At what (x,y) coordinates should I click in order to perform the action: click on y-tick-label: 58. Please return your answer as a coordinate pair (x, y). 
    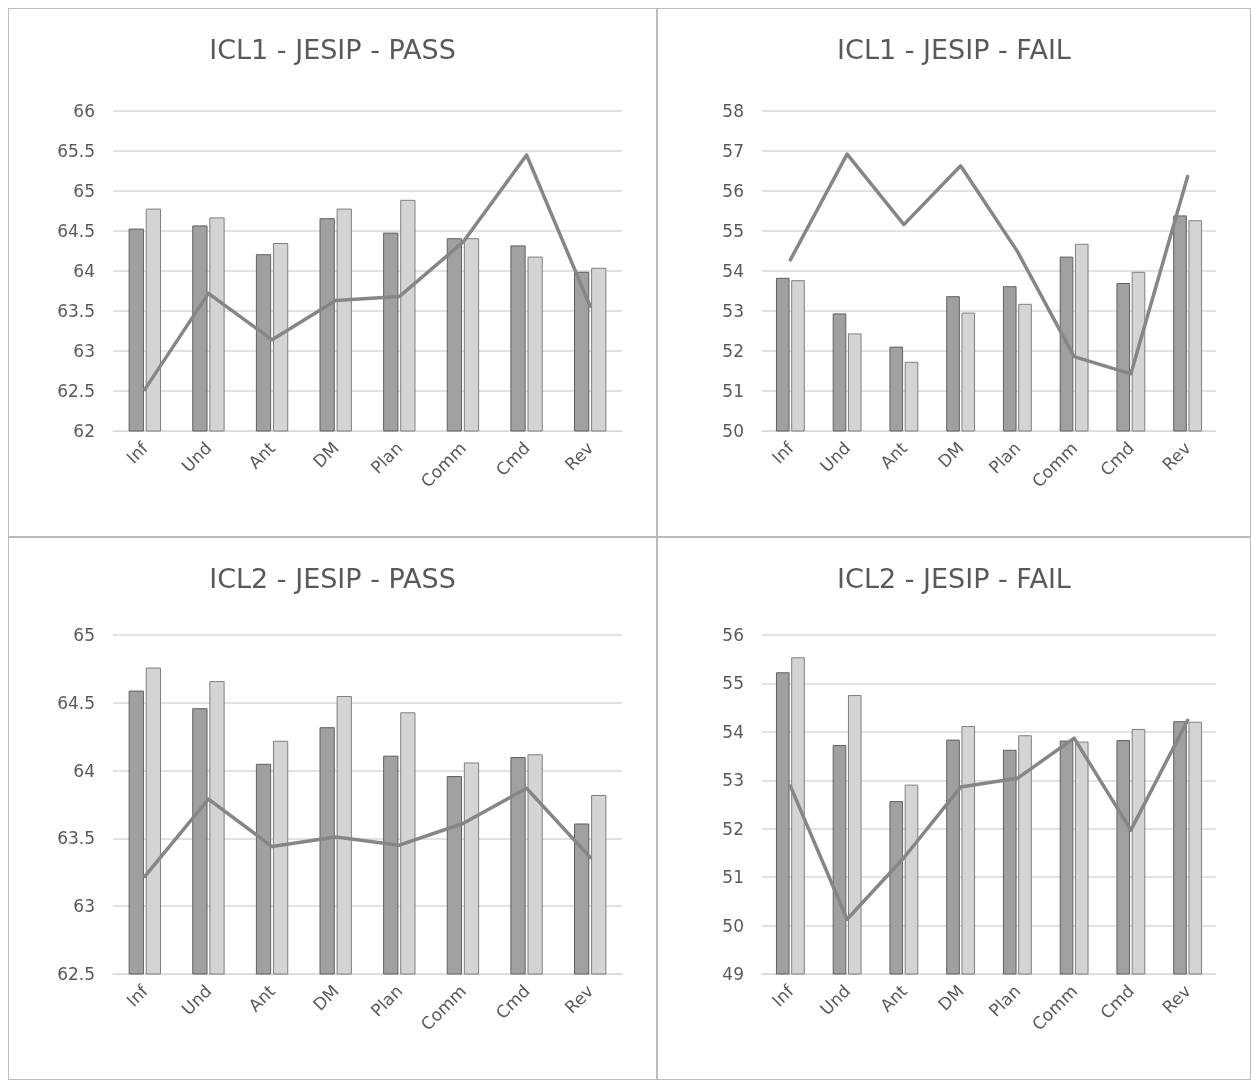
    Looking at the image, I should click on (733, 111).